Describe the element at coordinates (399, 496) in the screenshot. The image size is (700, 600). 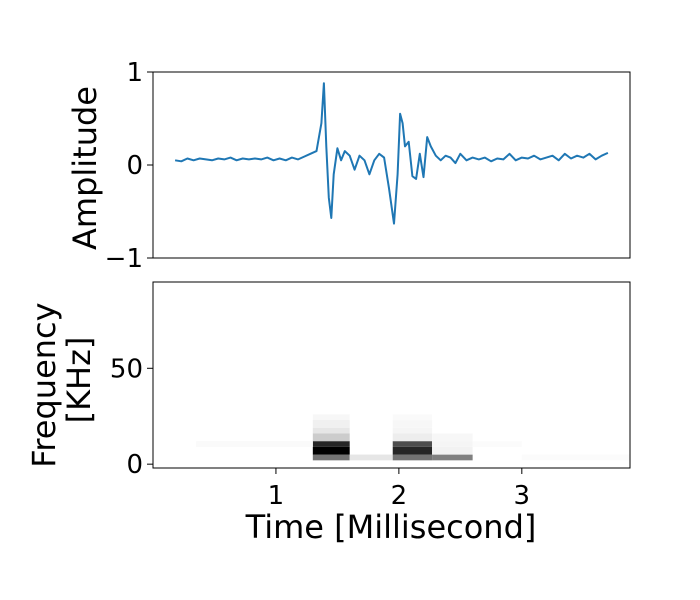
I see `spectrogram-x-tick-label: 2` at that location.